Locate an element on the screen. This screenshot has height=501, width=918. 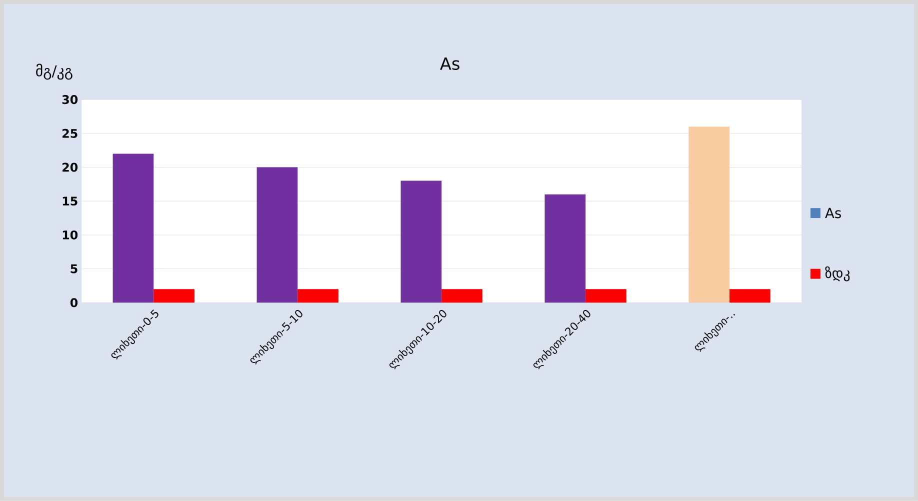
y-tick-label: 5 is located at coordinates (74, 269).